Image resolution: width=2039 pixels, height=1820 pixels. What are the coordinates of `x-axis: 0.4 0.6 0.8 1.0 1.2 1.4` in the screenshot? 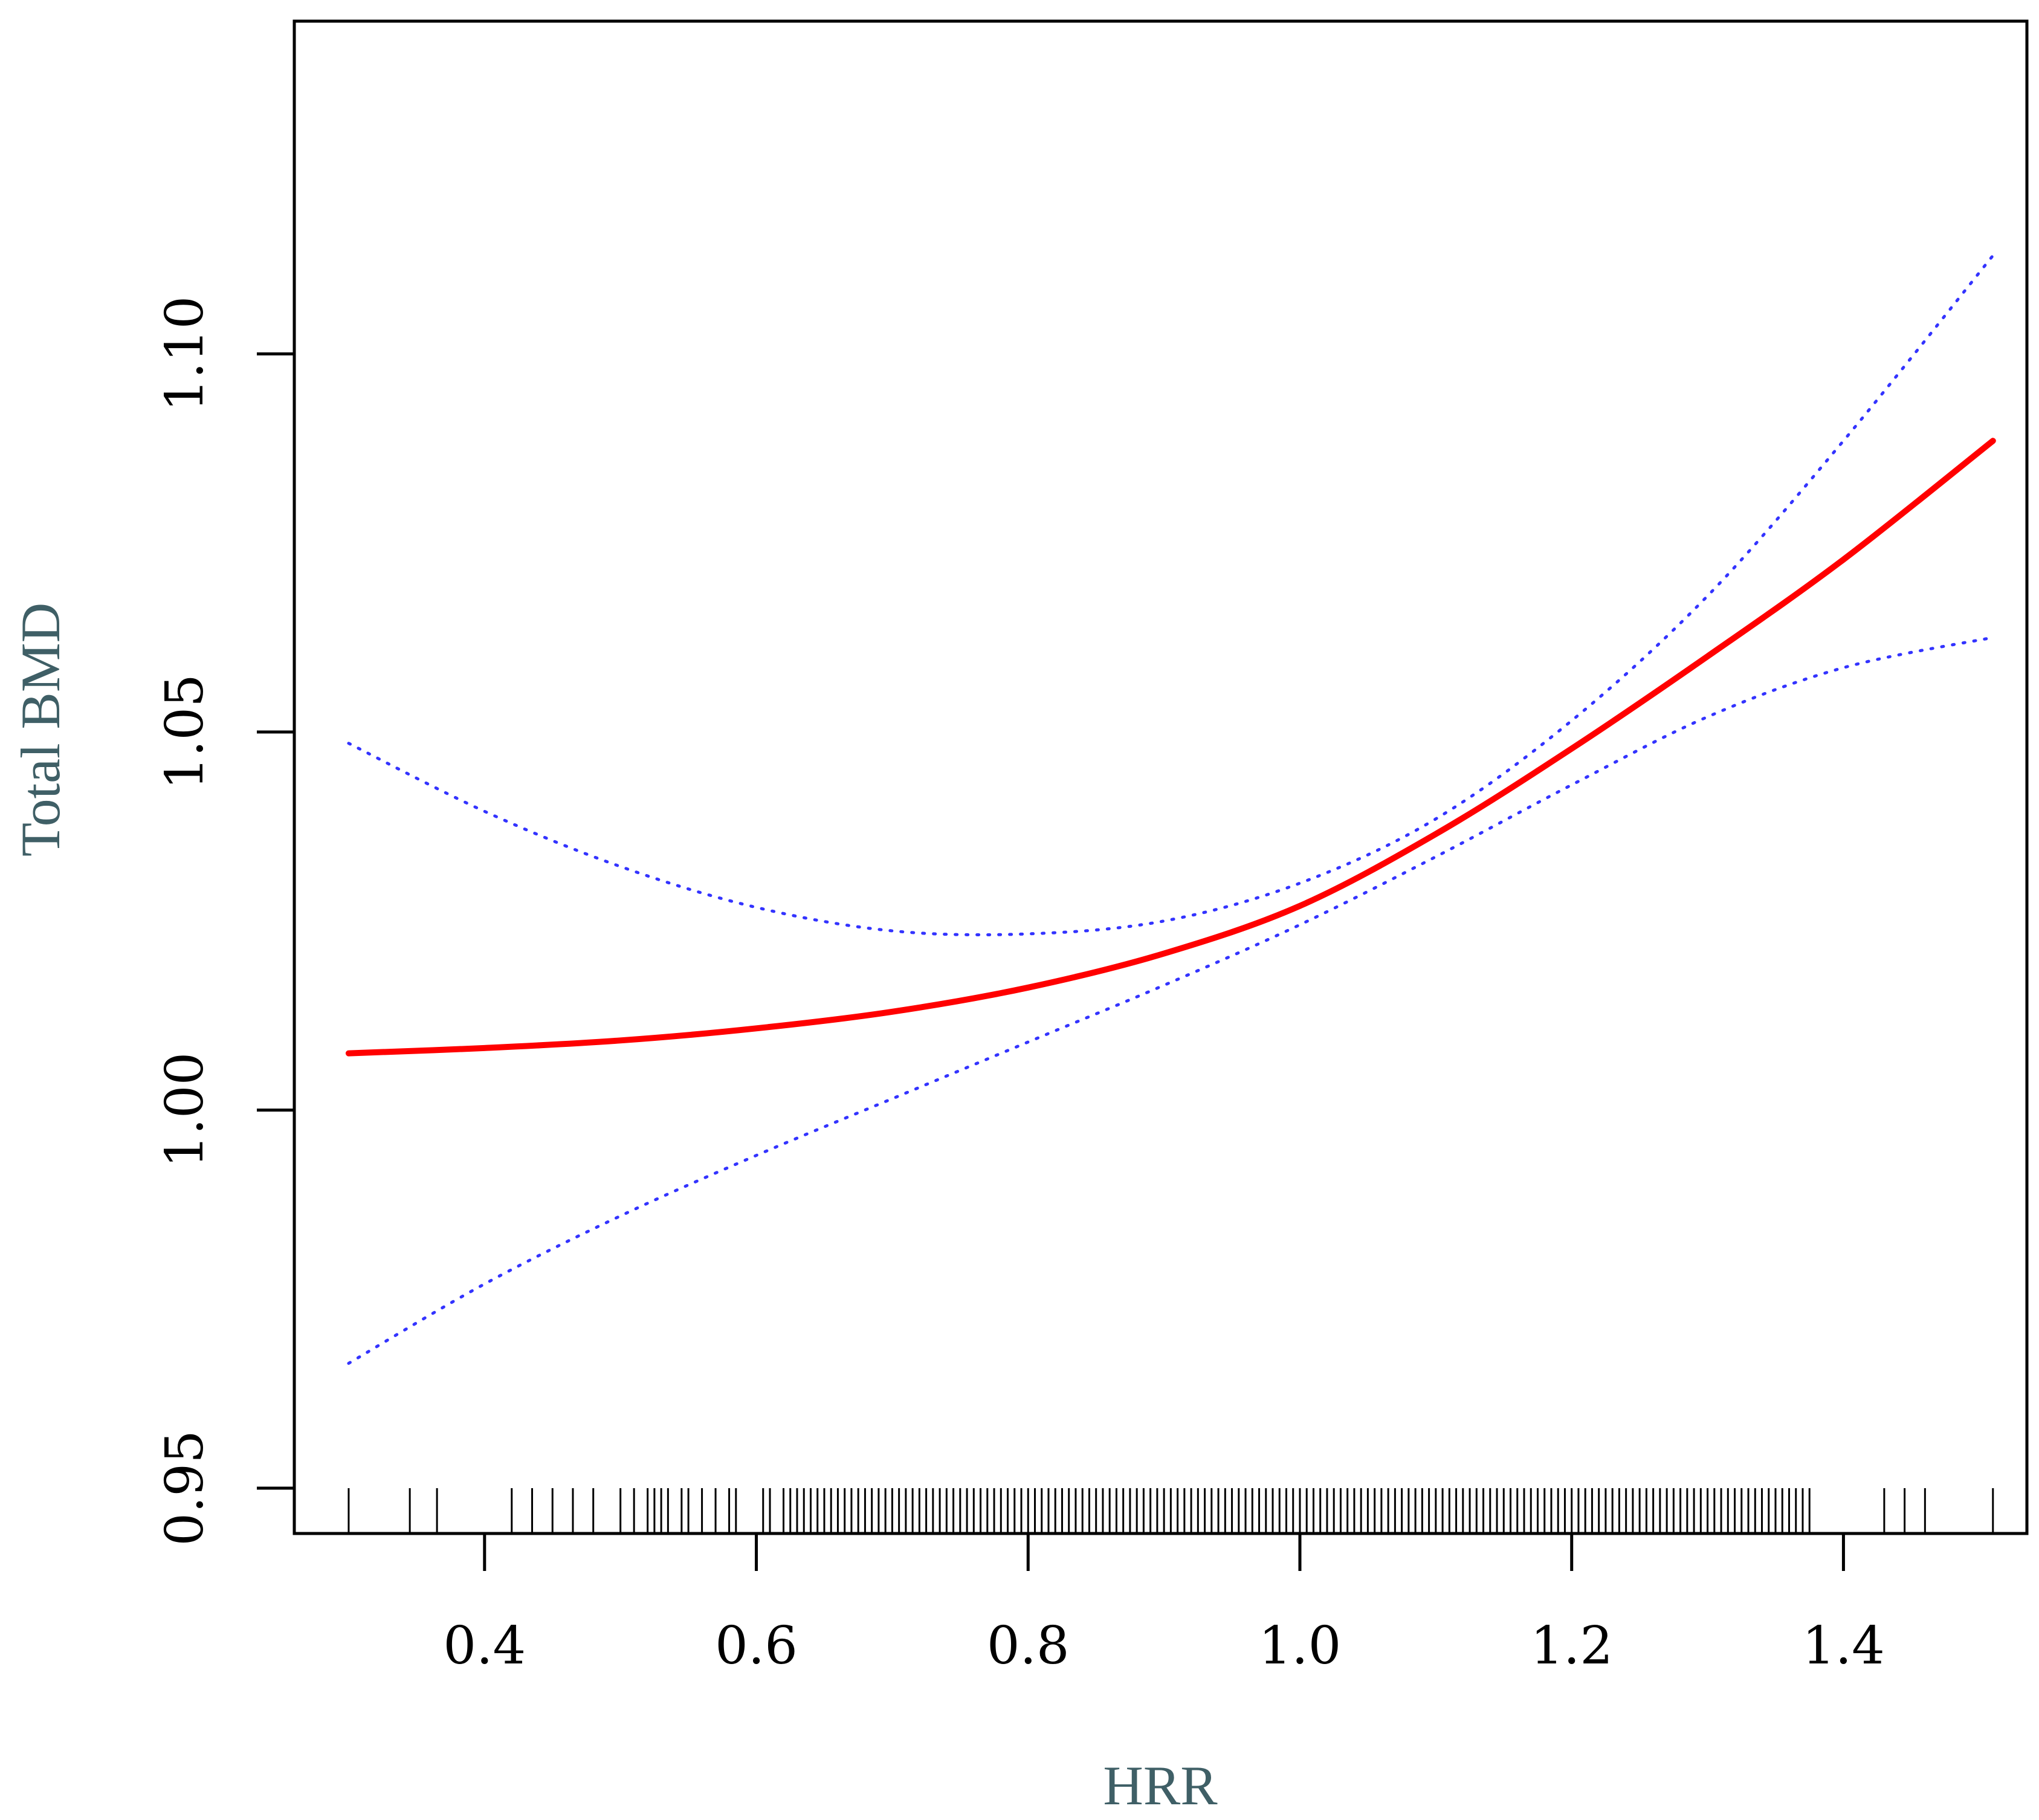 It's located at (1164, 1604).